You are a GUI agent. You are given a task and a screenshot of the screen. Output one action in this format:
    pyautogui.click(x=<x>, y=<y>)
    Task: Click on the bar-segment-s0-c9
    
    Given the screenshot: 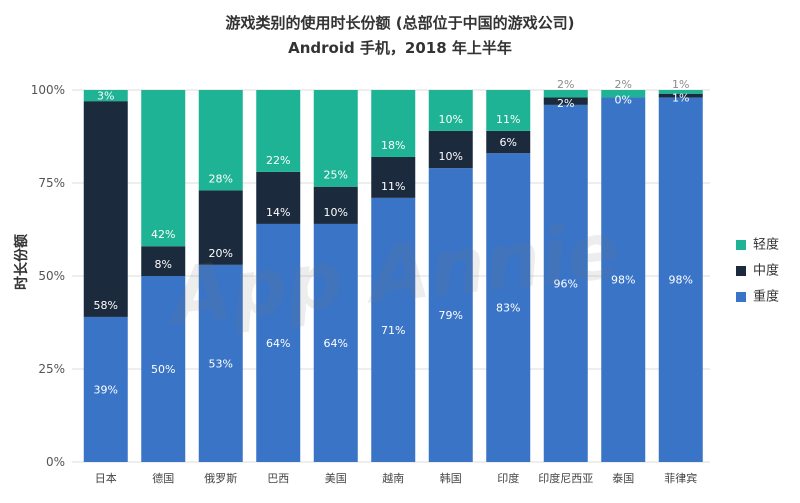 What is the action you would take?
    pyautogui.click(x=623, y=279)
    